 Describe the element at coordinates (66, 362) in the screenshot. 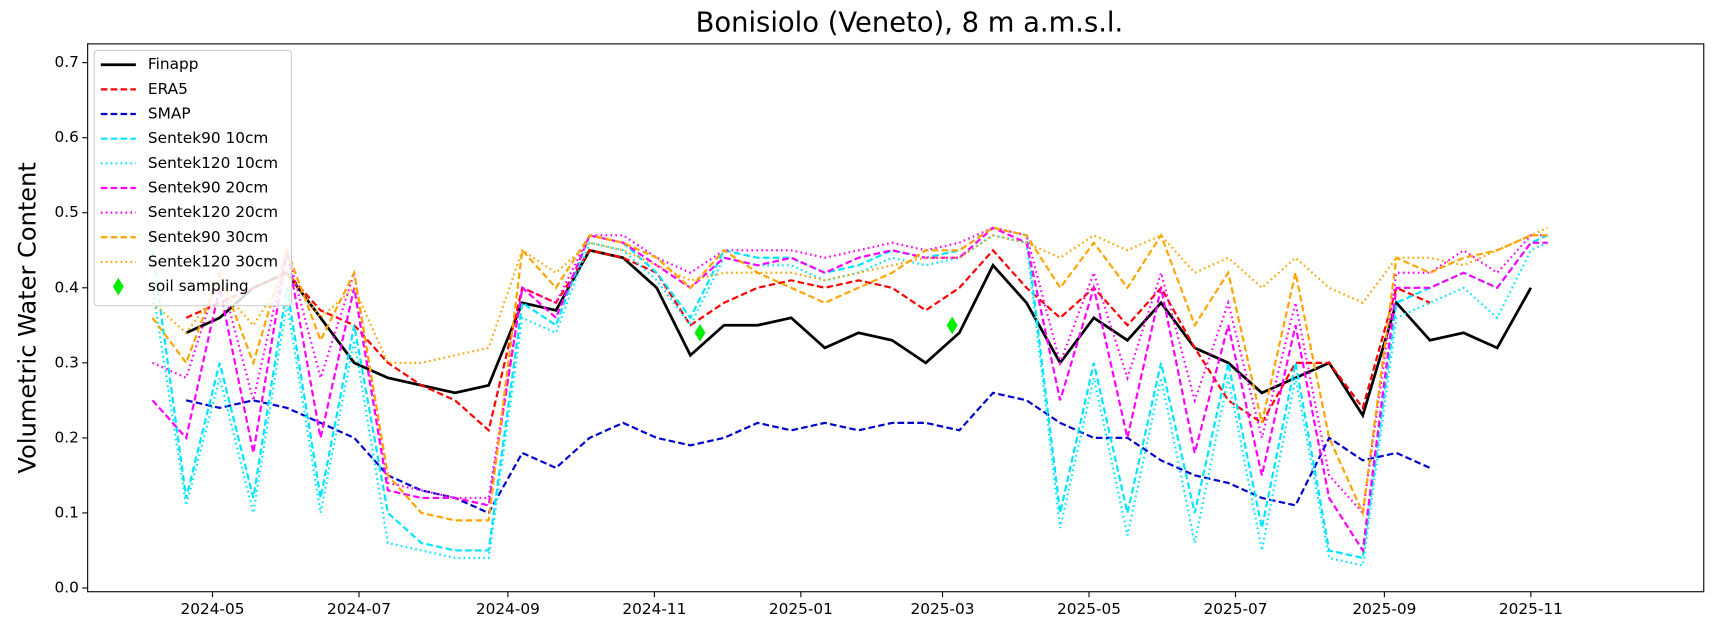

I see `y-tick-label: 0.3` at that location.